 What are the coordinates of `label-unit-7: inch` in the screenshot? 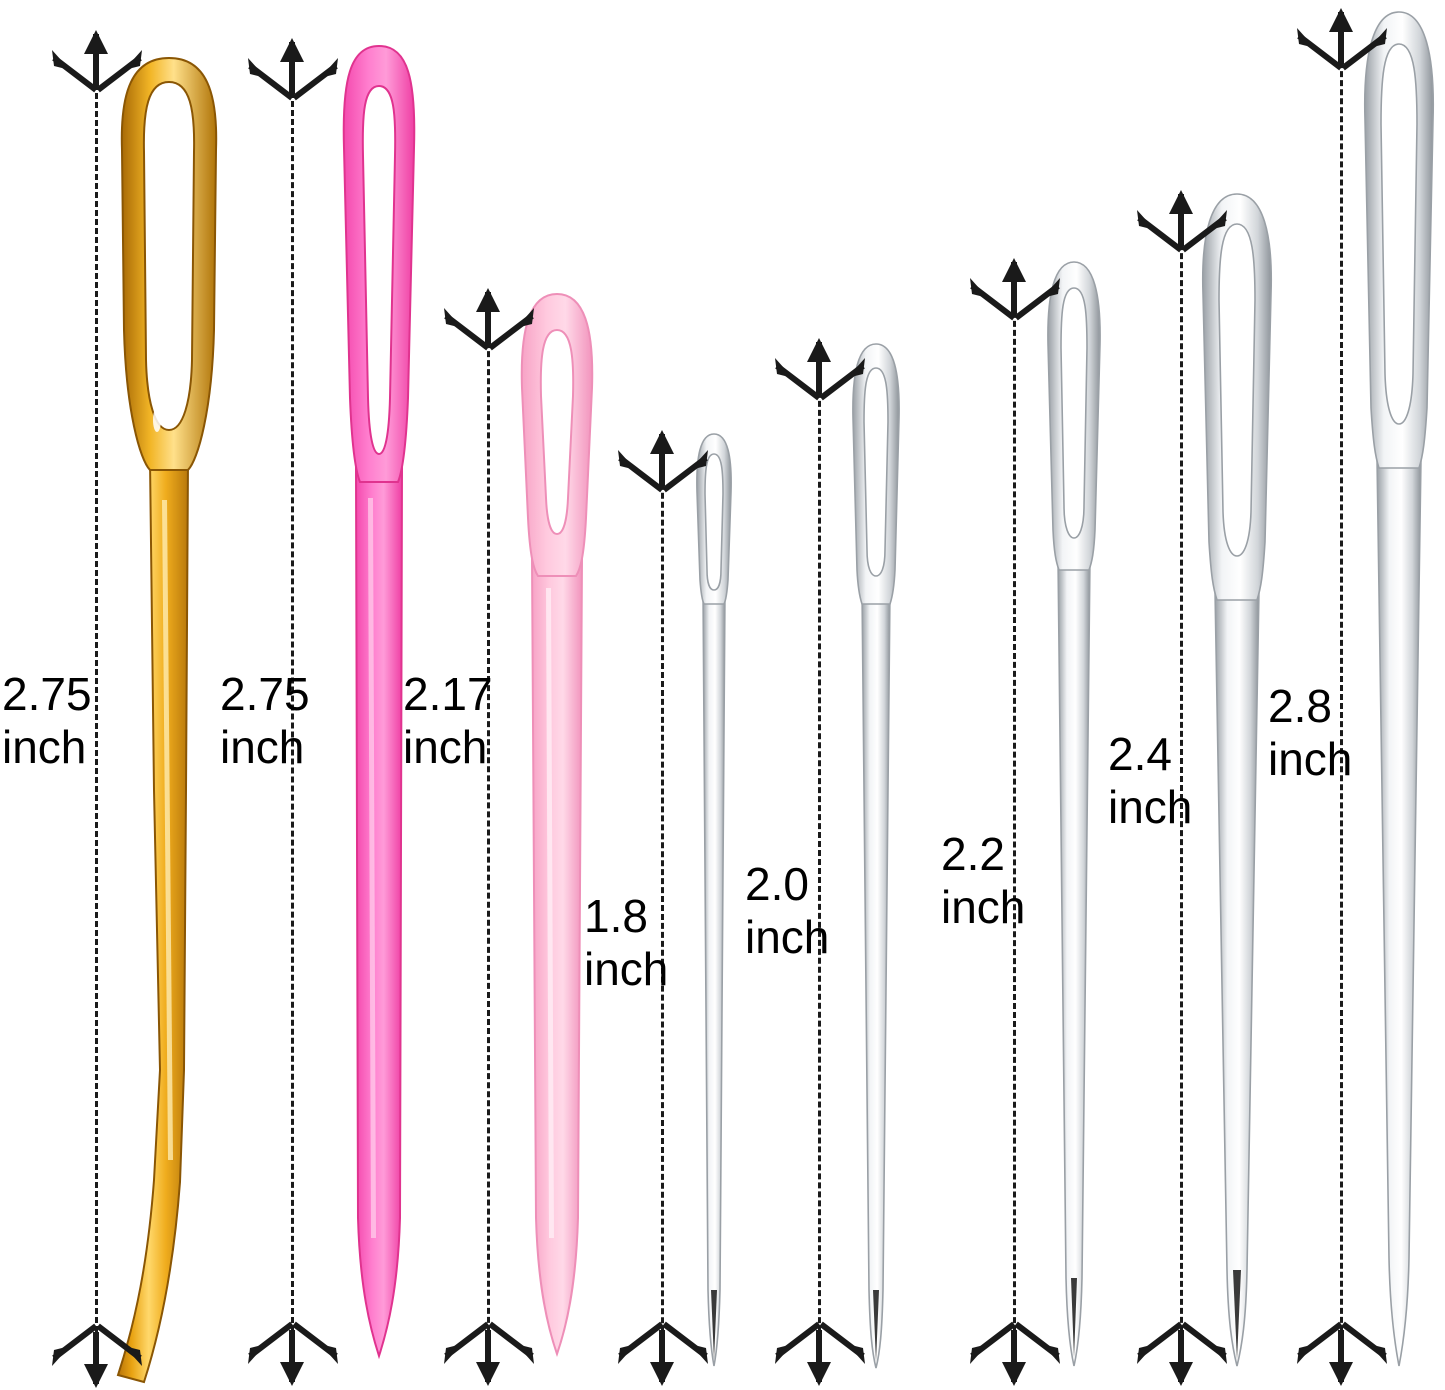 It's located at (1150, 806).